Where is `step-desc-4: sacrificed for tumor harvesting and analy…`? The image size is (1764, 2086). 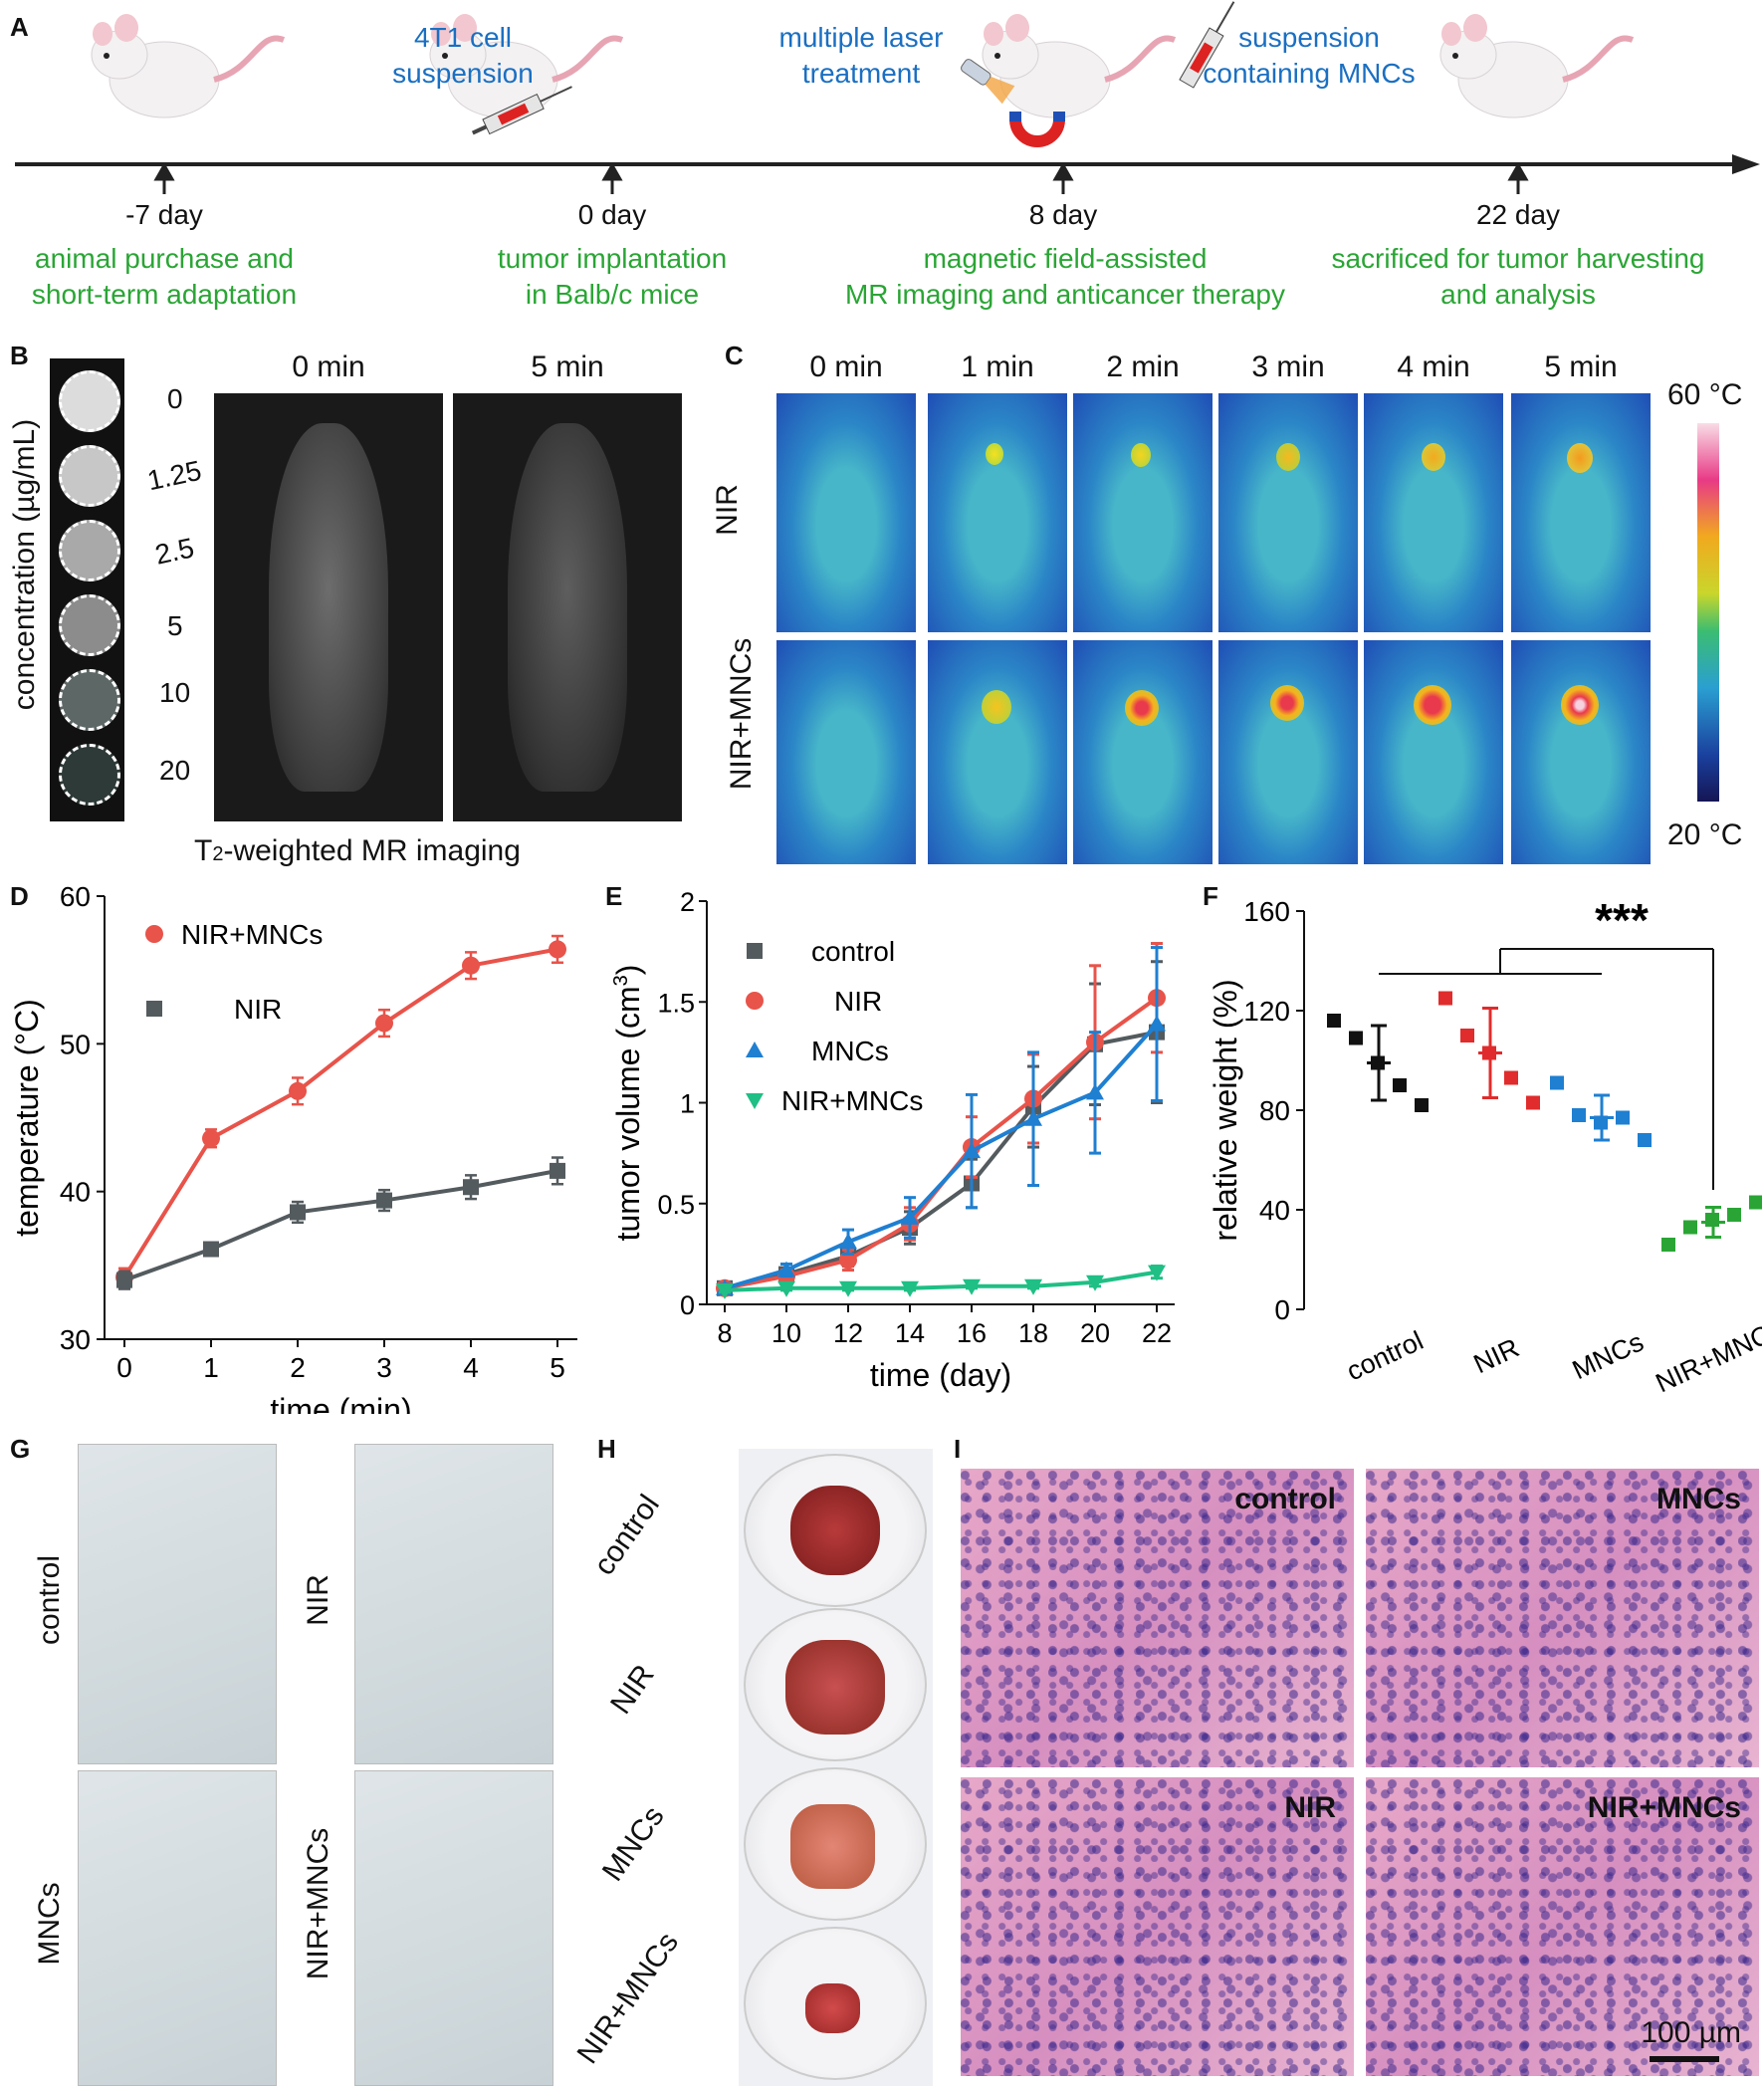
step-desc-4: sacrificed for tumor harvesting and analy… is located at coordinates (1518, 277).